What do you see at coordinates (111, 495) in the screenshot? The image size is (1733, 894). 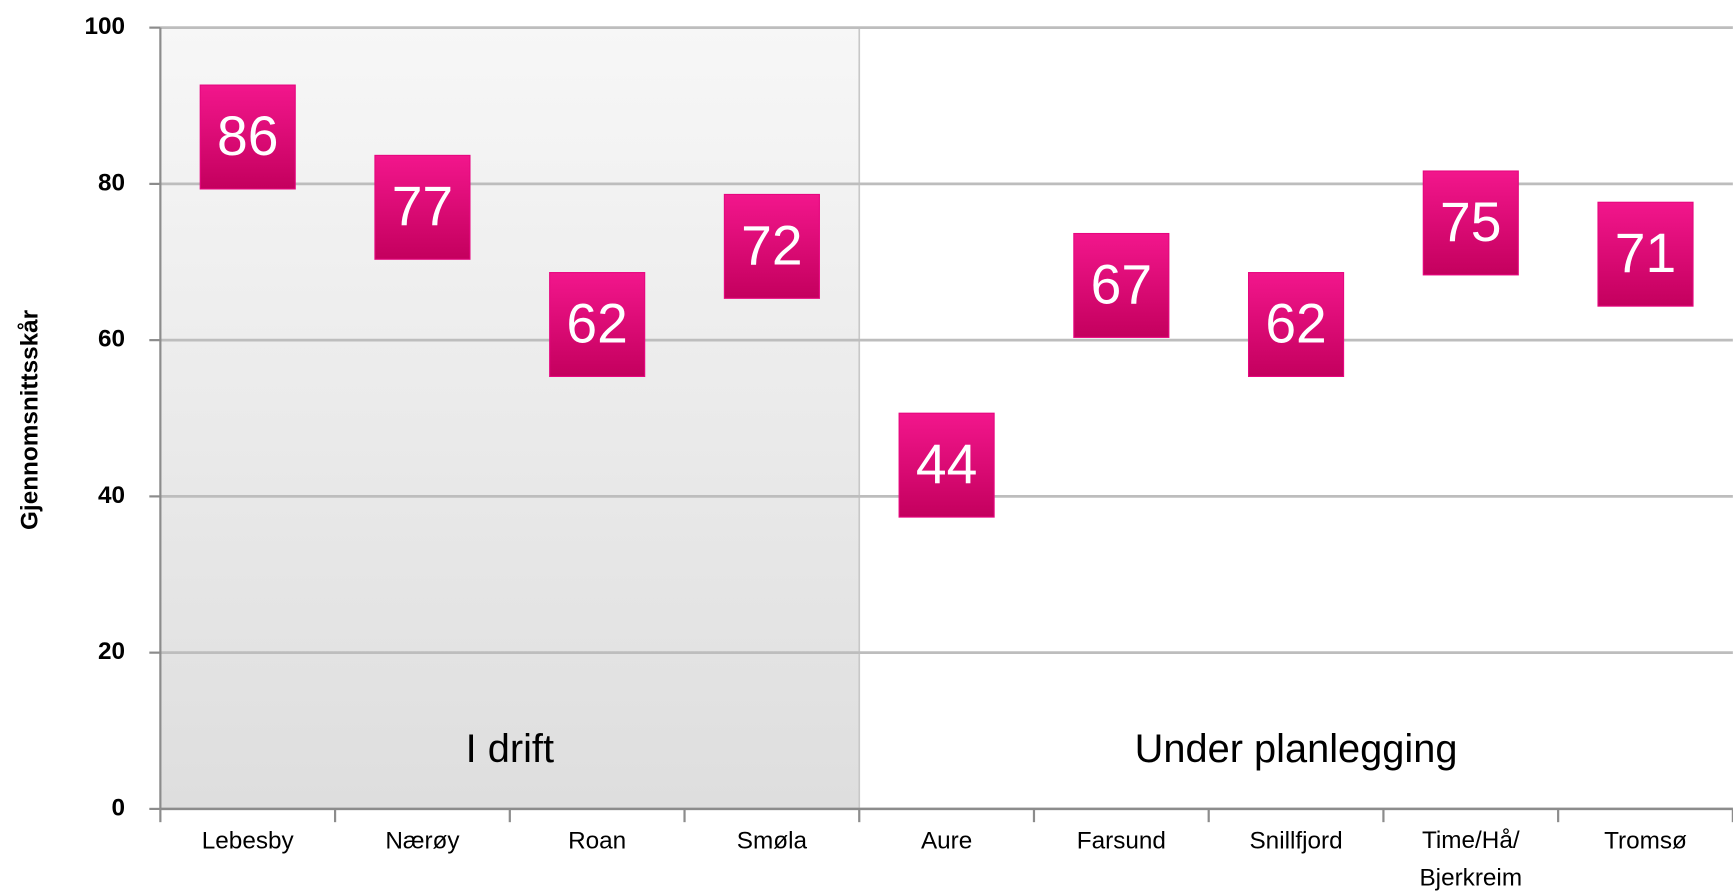 I see `y-tick-label: 40` at bounding box center [111, 495].